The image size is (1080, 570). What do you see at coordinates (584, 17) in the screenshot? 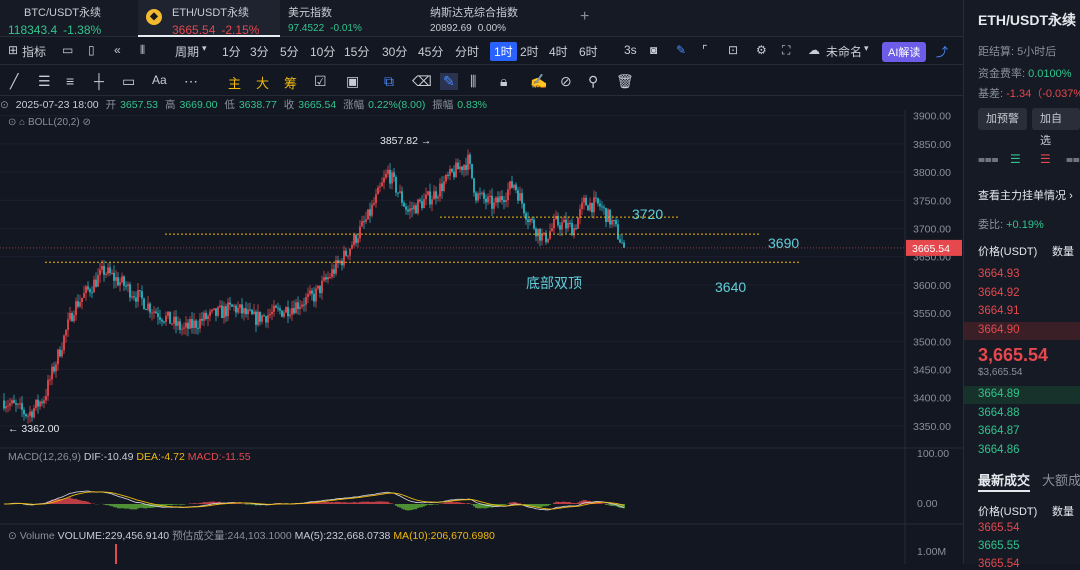
I see `add-tab-button: +` at bounding box center [584, 17].